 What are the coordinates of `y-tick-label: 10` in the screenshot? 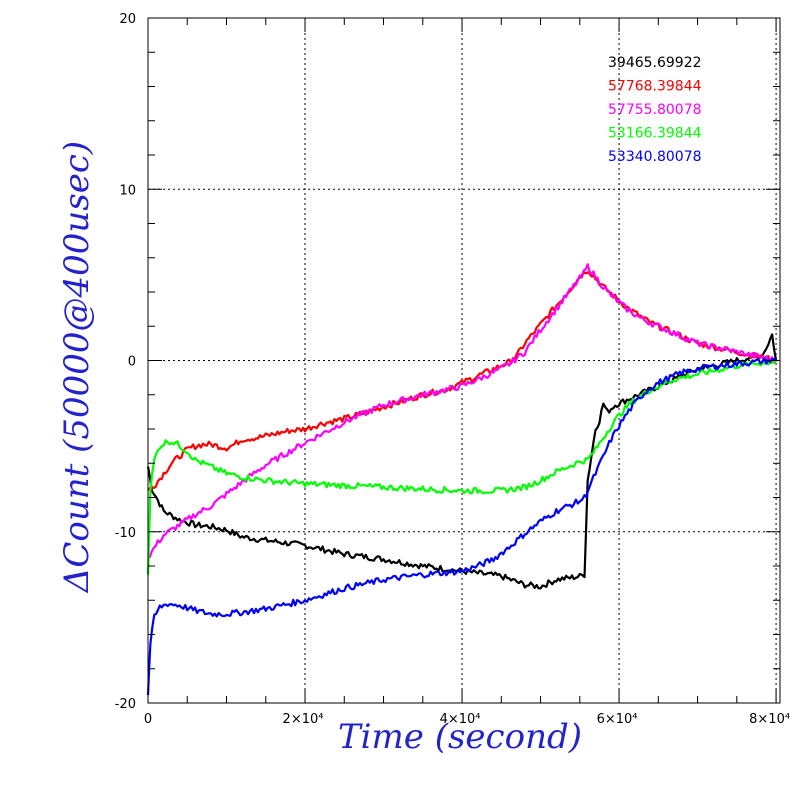 It's located at (127, 190).